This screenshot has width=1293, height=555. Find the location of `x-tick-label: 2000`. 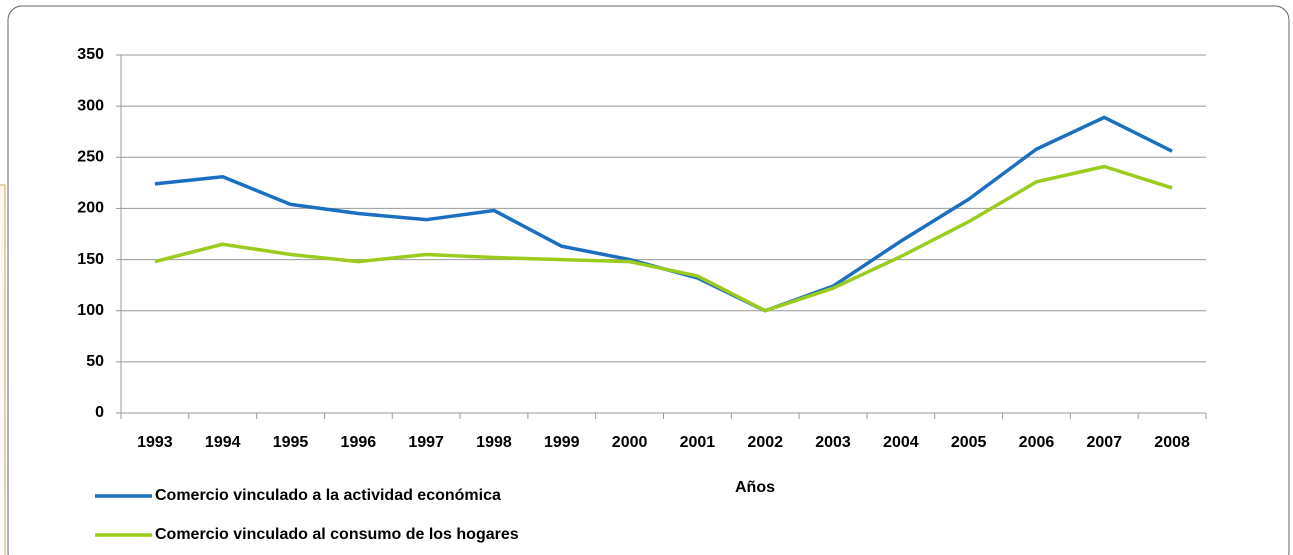

x-tick-label: 2000 is located at coordinates (630, 442).